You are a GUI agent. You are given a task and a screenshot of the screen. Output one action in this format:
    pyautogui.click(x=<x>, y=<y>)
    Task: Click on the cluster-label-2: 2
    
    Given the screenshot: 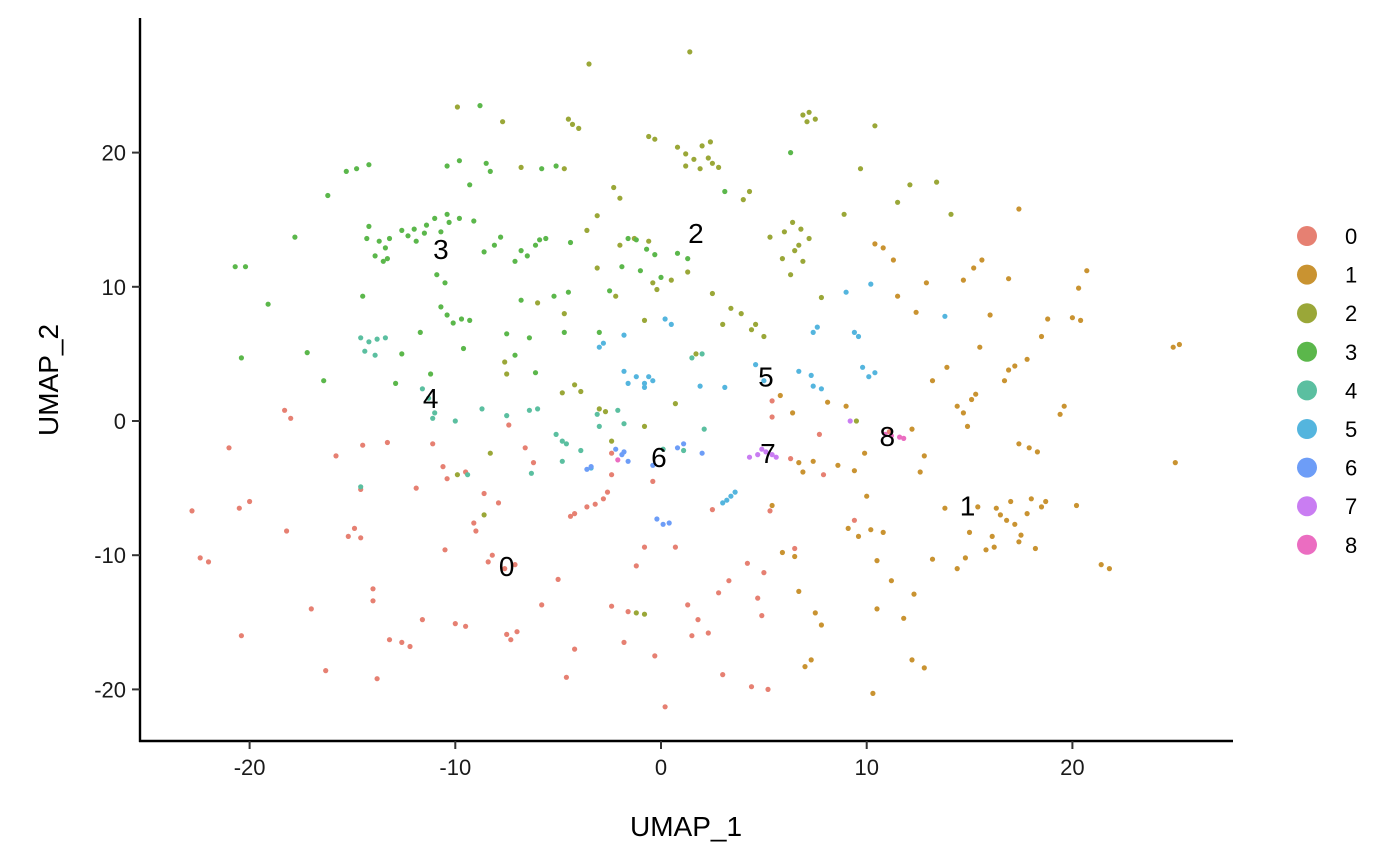 What is the action you would take?
    pyautogui.click(x=696, y=233)
    